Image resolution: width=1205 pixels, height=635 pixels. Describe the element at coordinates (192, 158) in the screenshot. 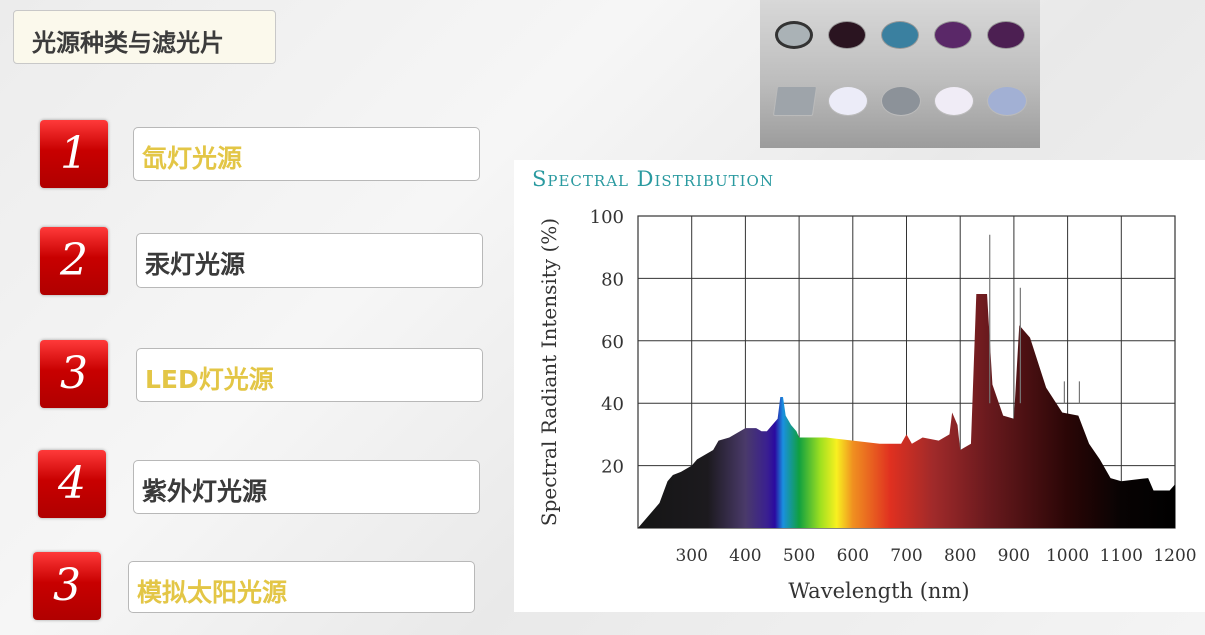

I see `list-item-label: 氙灯光源` at that location.